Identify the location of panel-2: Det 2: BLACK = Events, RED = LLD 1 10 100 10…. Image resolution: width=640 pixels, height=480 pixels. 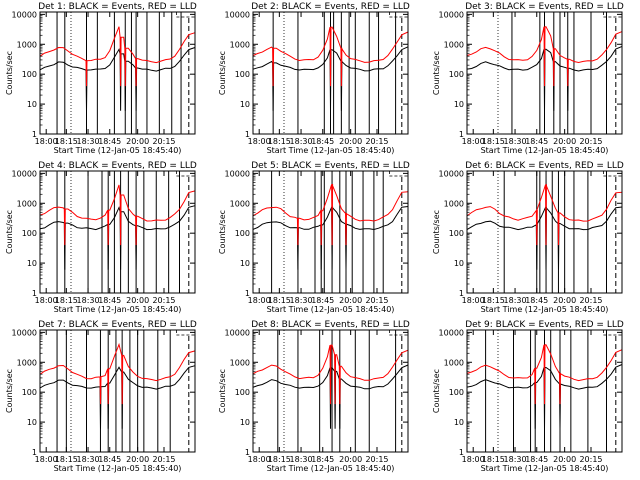
(314, 78).